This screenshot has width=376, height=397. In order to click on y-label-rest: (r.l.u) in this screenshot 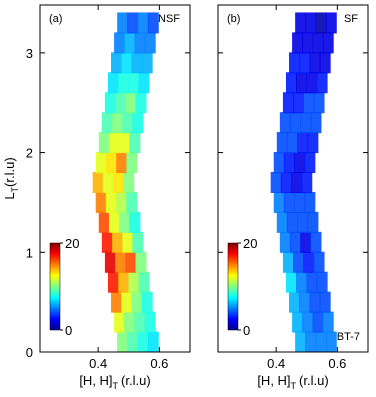, I will do `click(9, 172)`.